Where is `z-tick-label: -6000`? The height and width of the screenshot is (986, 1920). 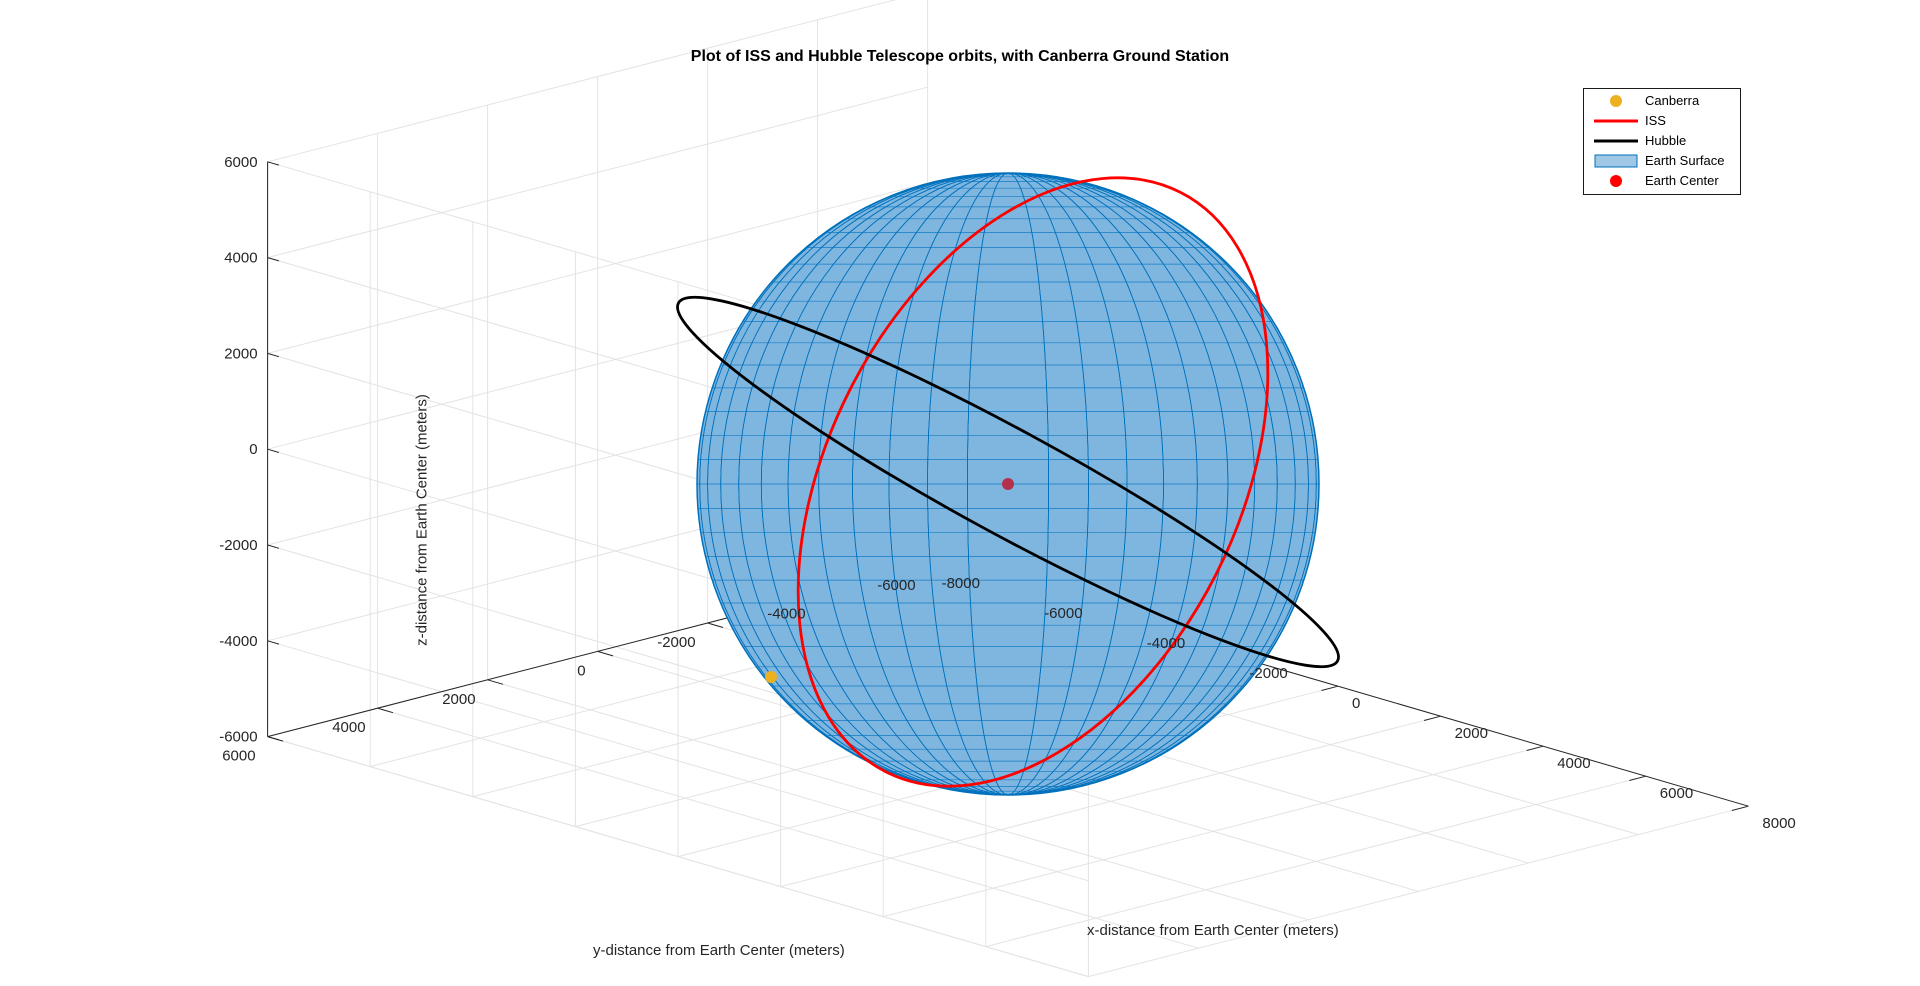
z-tick-label: -6000 is located at coordinates (238, 737).